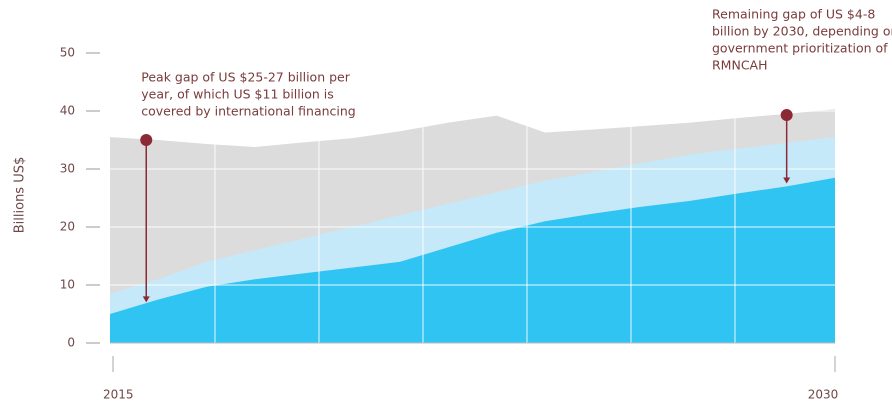  I want to click on annotation-text: Remaining gap of US $4-8, so click(793, 14).